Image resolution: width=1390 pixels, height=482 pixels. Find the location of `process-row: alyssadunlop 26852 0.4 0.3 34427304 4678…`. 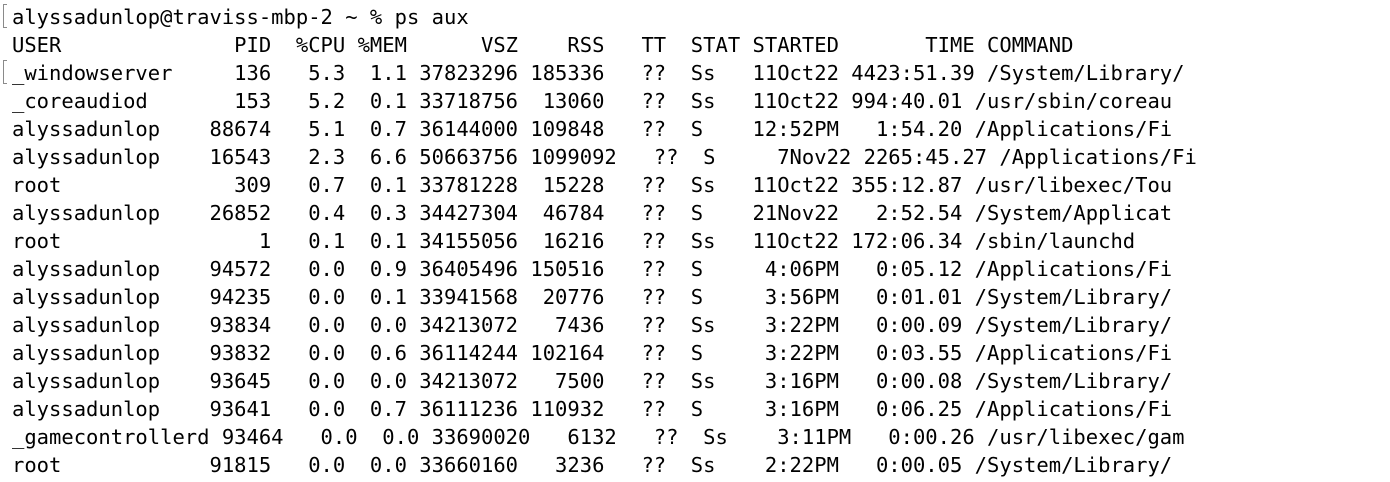

process-row: alyssadunlop 26852 0.4 0.3 34427304 4678… is located at coordinates (592, 213).